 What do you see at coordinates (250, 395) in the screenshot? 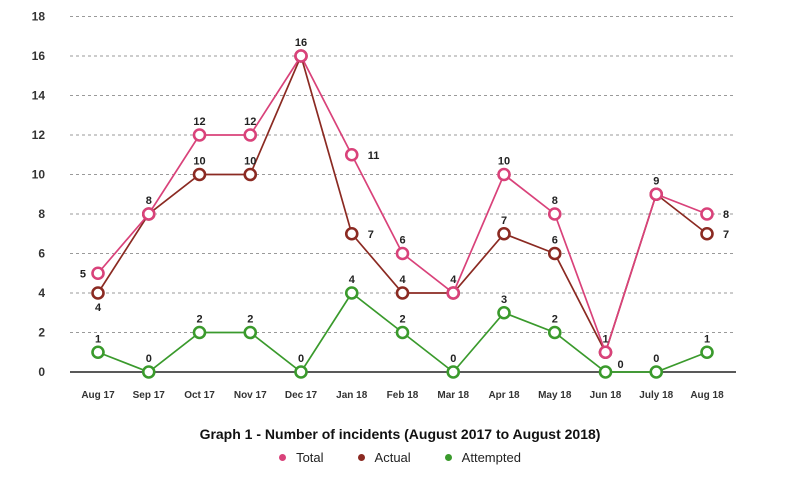
I see `x-tick-label: Nov 17` at bounding box center [250, 395].